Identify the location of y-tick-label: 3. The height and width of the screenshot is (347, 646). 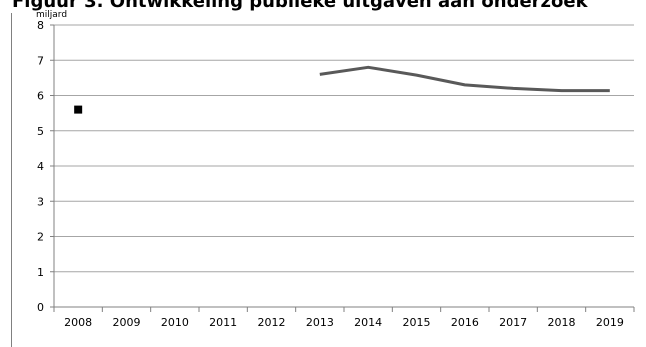
(40, 201).